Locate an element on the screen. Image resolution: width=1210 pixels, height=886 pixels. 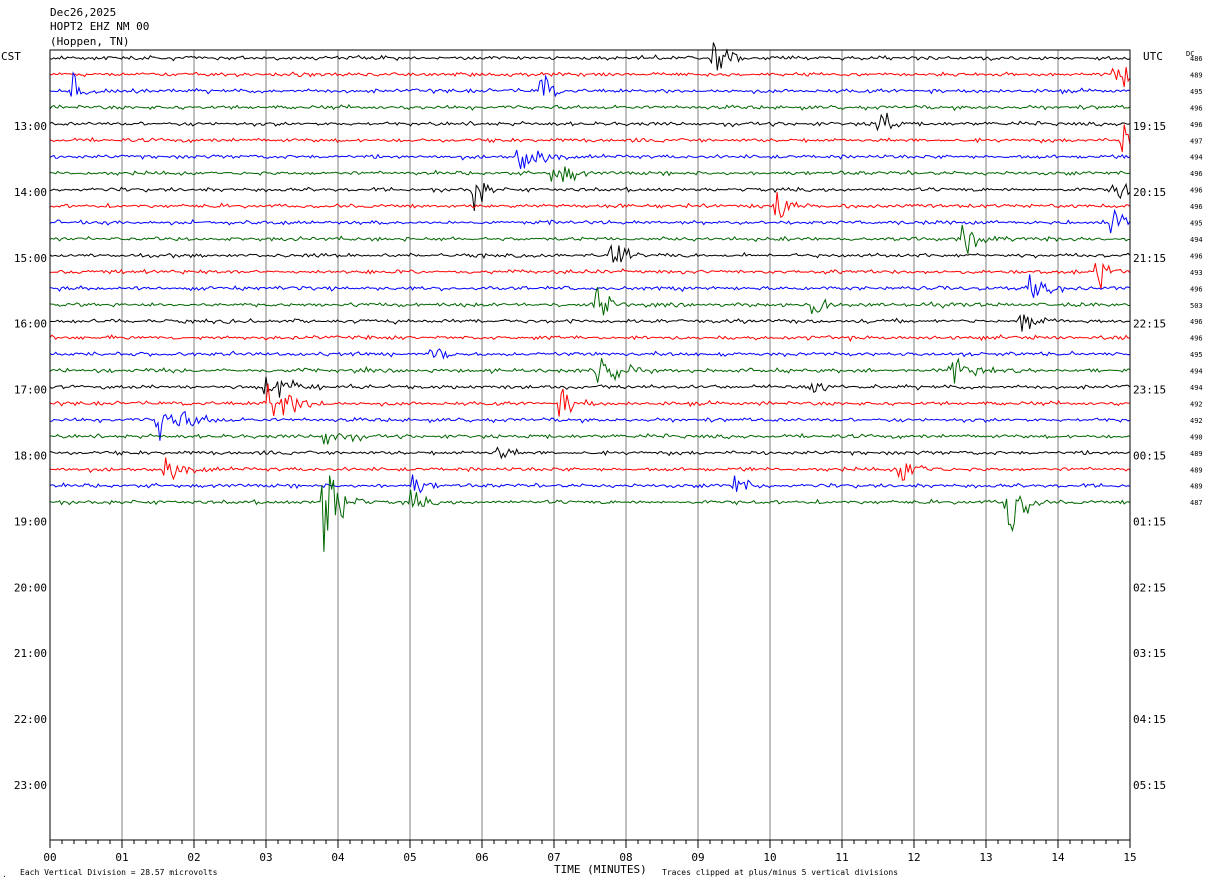
corner-mark: . is located at coordinates (4, 874).